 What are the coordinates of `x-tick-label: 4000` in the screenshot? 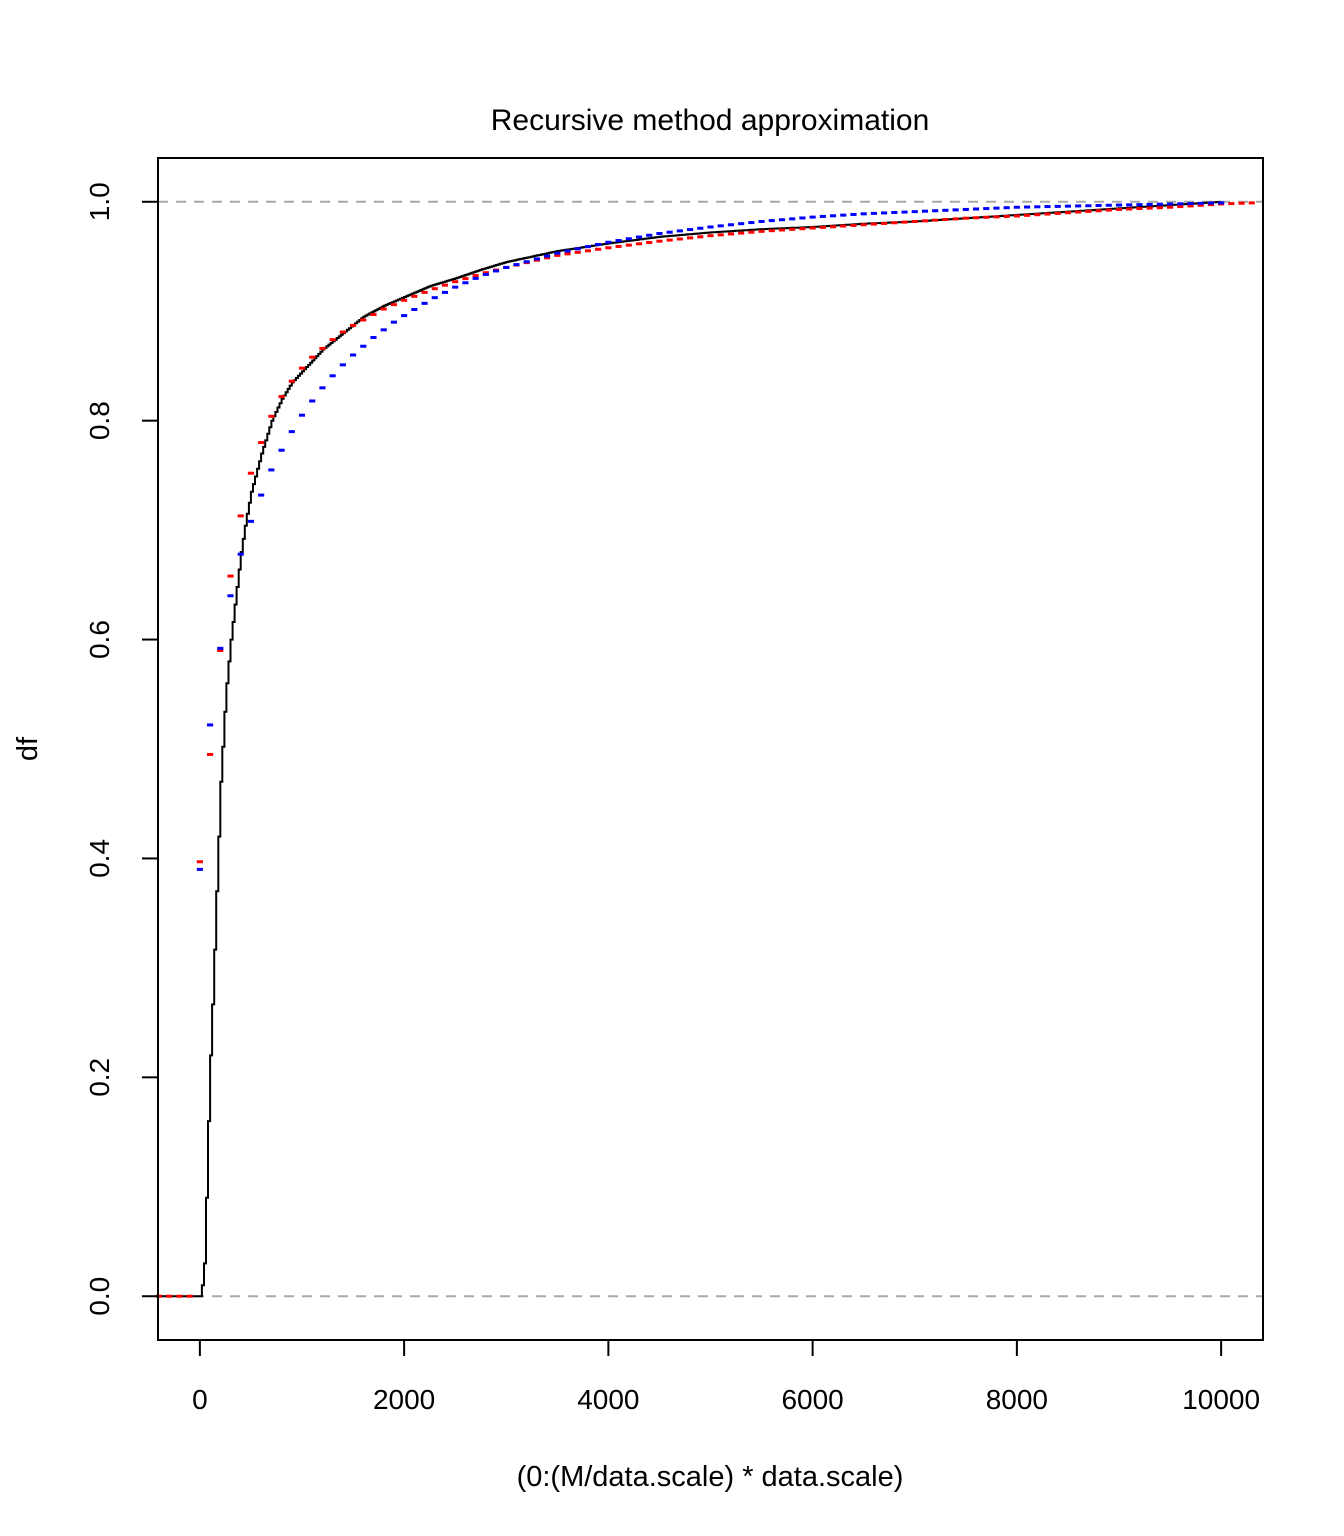 It's located at (608, 1399).